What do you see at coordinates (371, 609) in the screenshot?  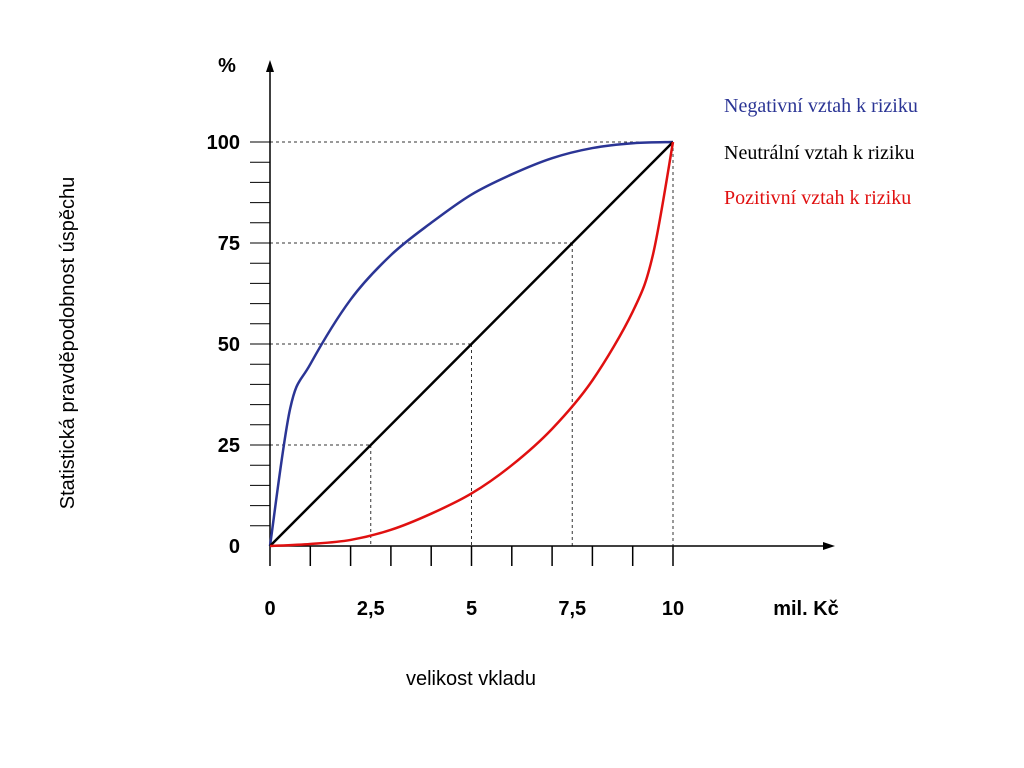 I see `x-tick-label: 2,5` at bounding box center [371, 609].